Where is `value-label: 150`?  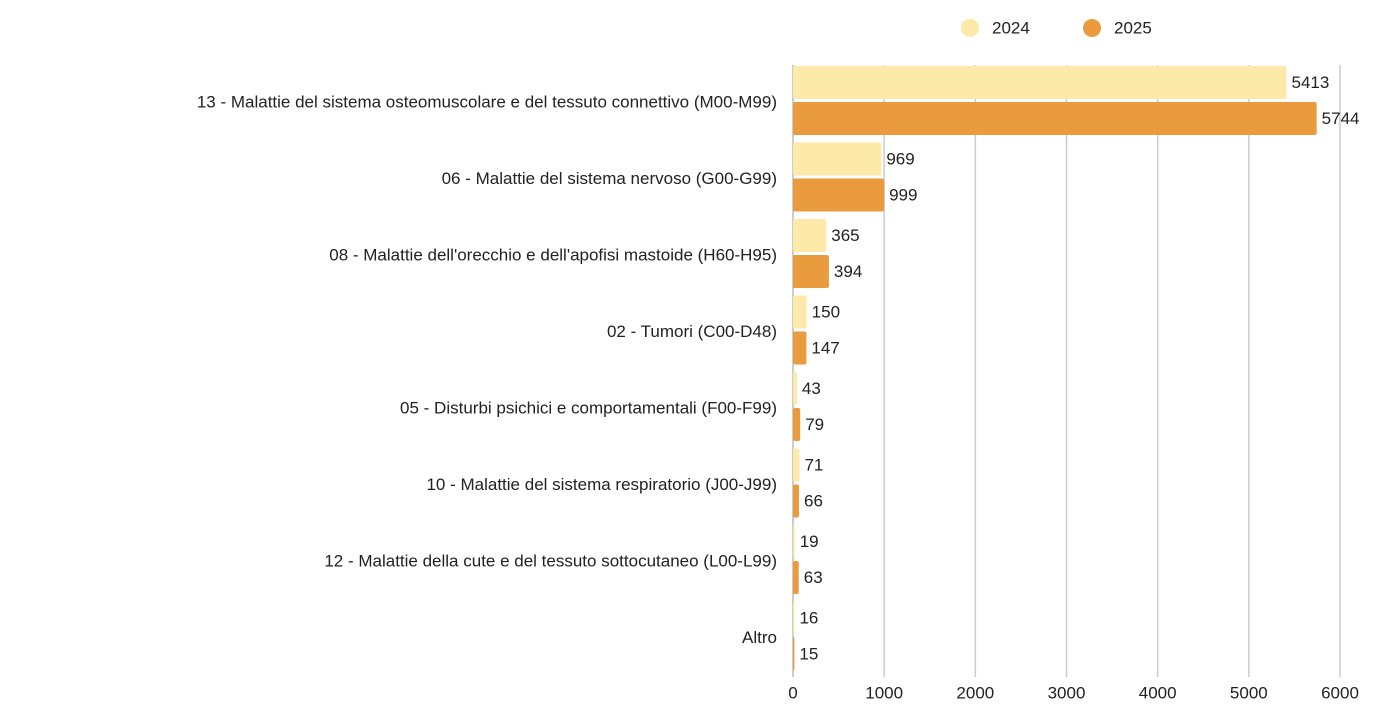 value-label: 150 is located at coordinates (826, 311).